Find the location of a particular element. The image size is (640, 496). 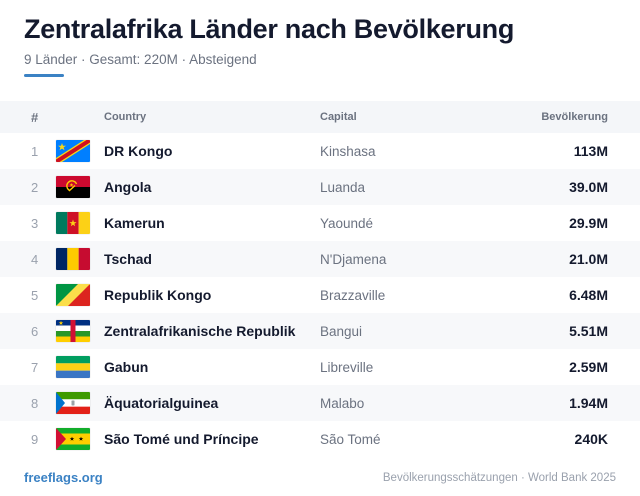

table-row: 1 DR Kongo Kinshasa 113M is located at coordinates (320, 151).